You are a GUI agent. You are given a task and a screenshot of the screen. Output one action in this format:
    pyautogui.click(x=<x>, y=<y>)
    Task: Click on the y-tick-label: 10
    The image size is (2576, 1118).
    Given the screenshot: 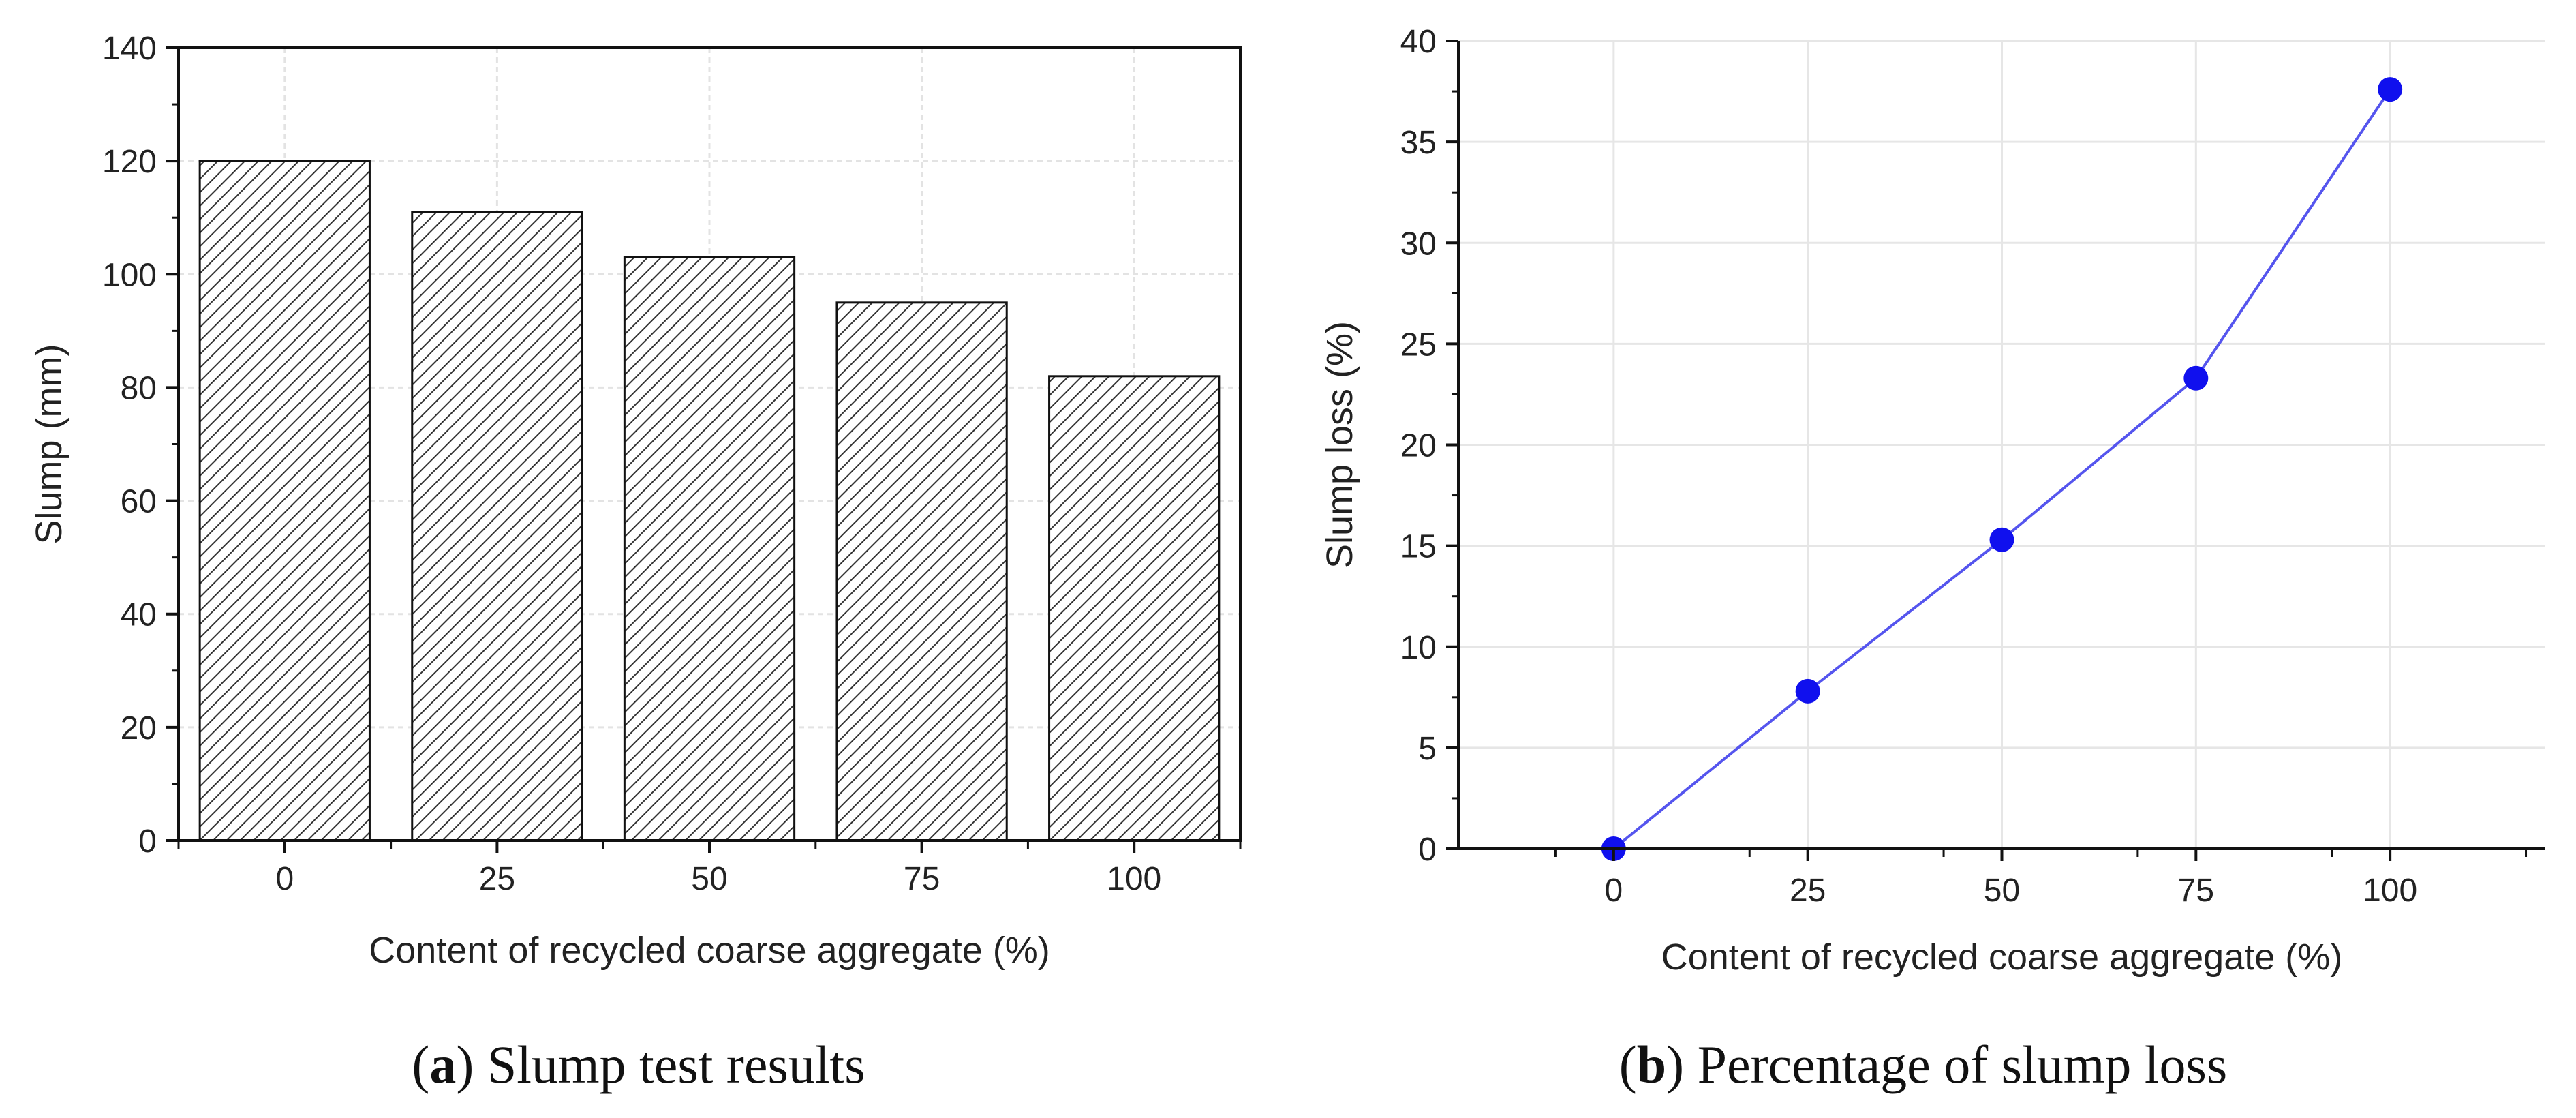 What is the action you would take?
    pyautogui.click(x=1418, y=648)
    